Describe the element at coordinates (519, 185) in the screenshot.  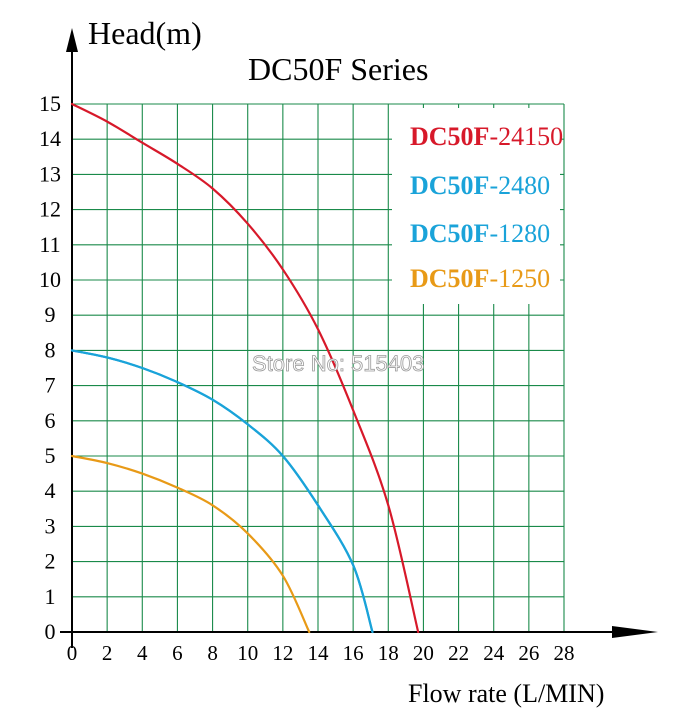
I see `legend-entry-suffix: -2480` at that location.